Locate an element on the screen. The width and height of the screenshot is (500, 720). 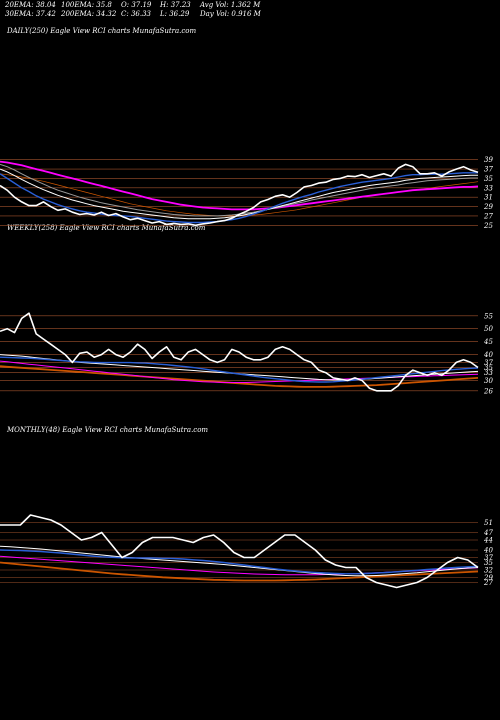
weekly-tick-label-6: 33 is located at coordinates (488, 373).